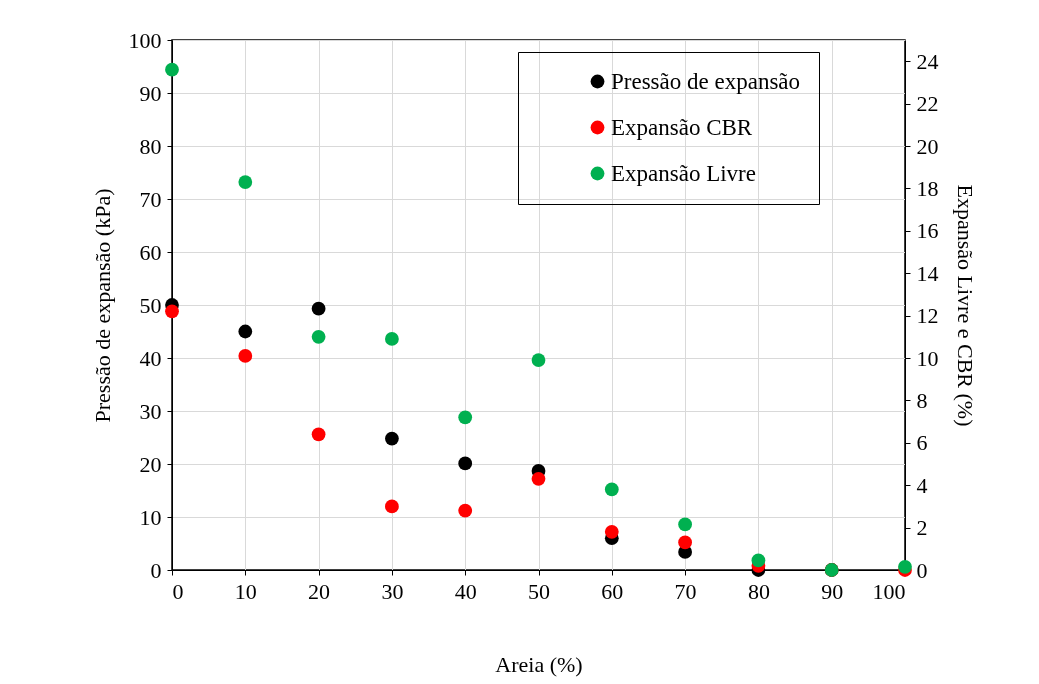 This screenshot has height=684, width=1039. What do you see at coordinates (927, 61) in the screenshot?
I see `y2-tick-label: 24` at bounding box center [927, 61].